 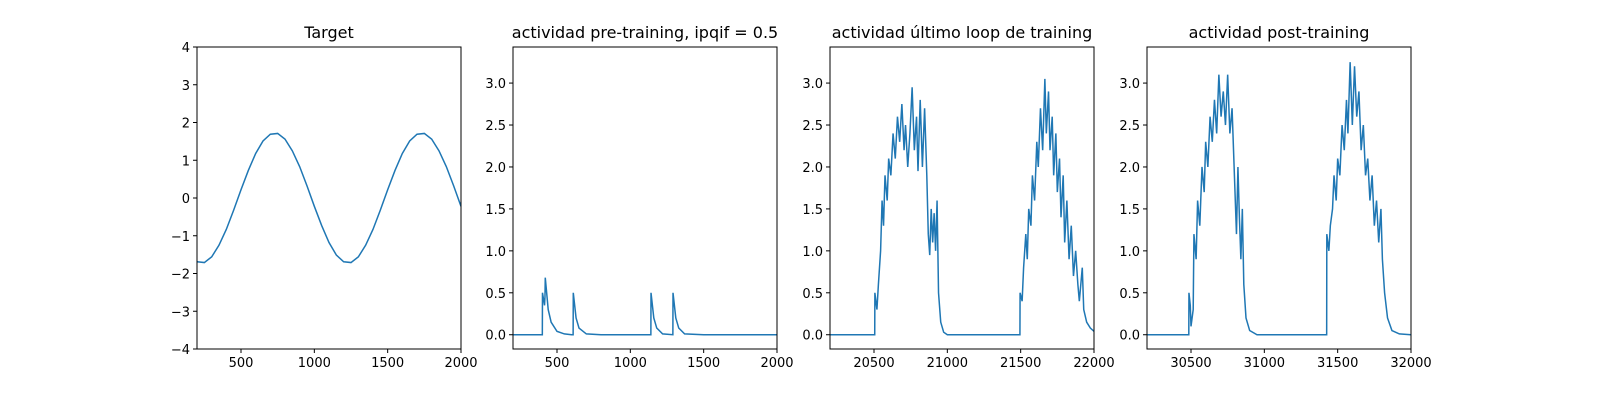 I want to click on subplot-title: actividad último loop de training, so click(x=962, y=32).